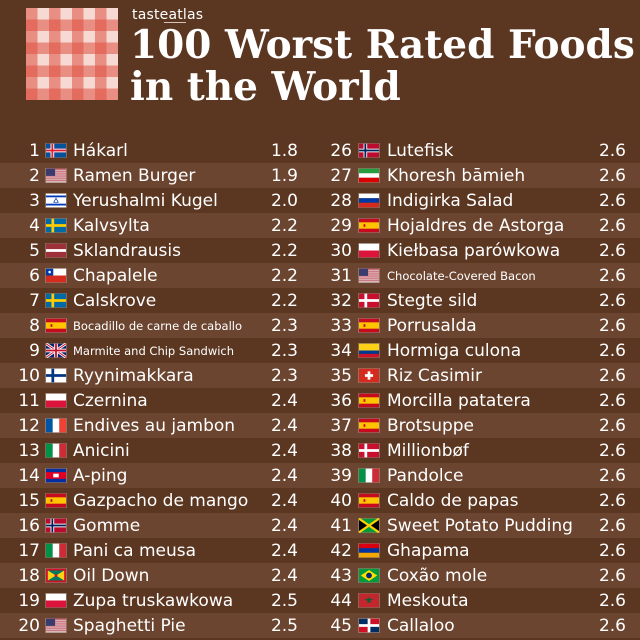  I want to click on brand-logo: tasteatlas, so click(167, 15).